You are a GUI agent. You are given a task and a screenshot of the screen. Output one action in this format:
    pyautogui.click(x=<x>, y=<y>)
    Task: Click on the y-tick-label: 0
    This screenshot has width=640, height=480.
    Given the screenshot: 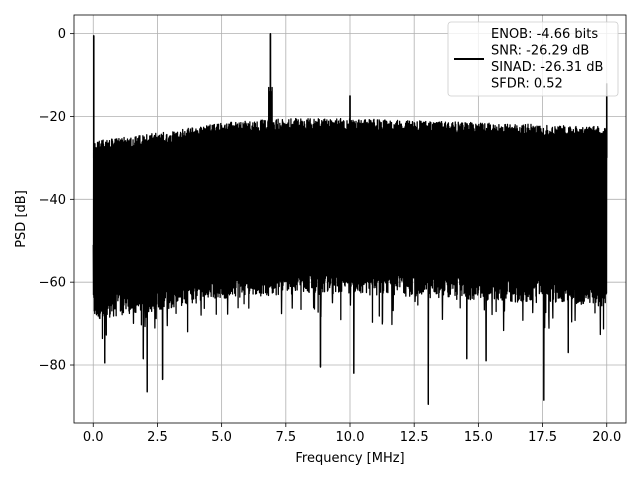 What is the action you would take?
    pyautogui.click(x=62, y=34)
    